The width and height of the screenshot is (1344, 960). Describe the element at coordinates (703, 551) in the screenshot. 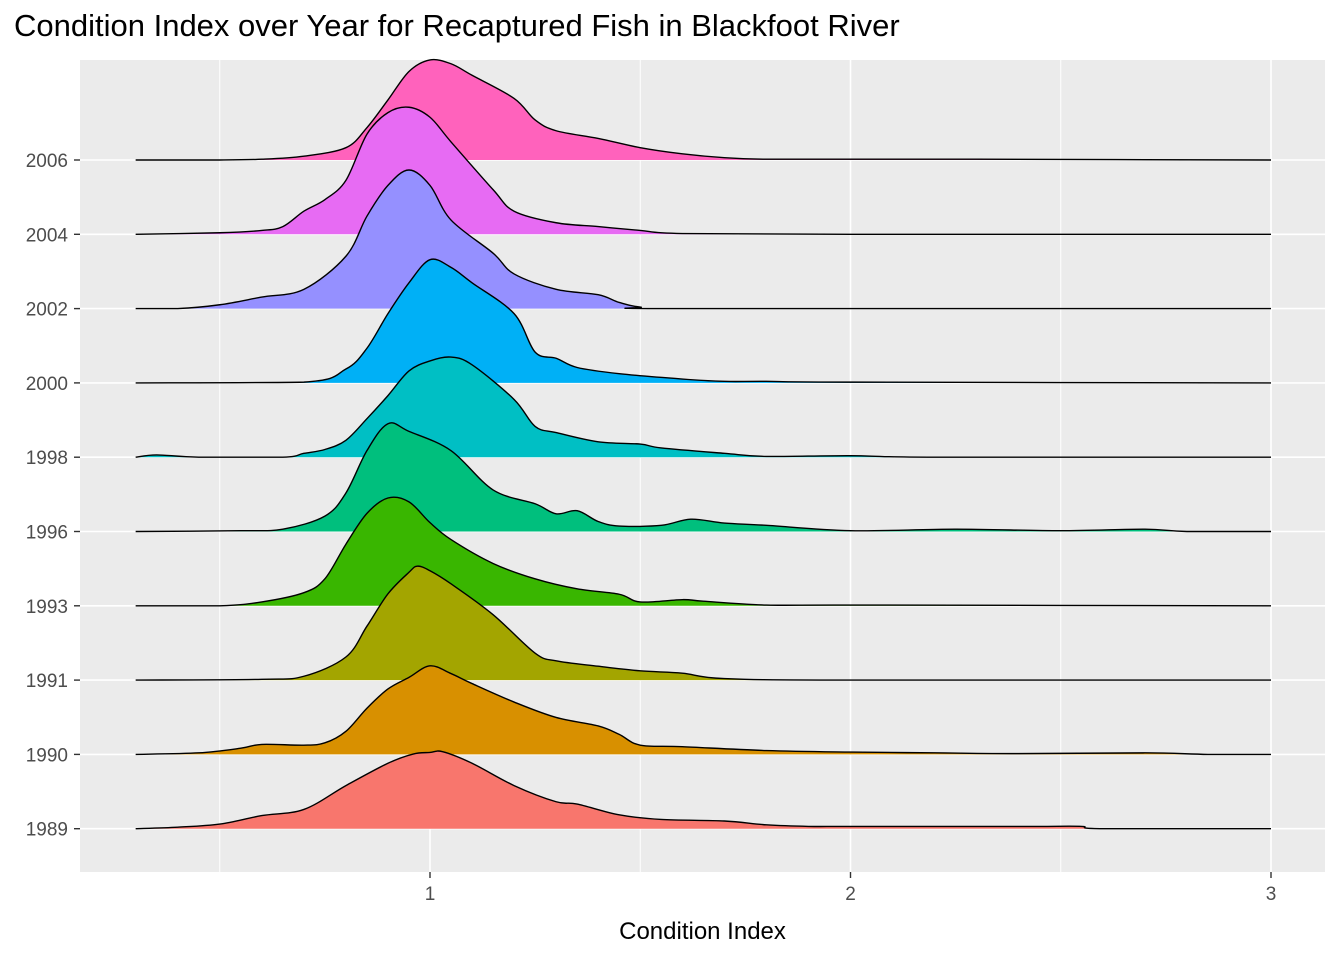

I see `ridge-line-1993` at that location.